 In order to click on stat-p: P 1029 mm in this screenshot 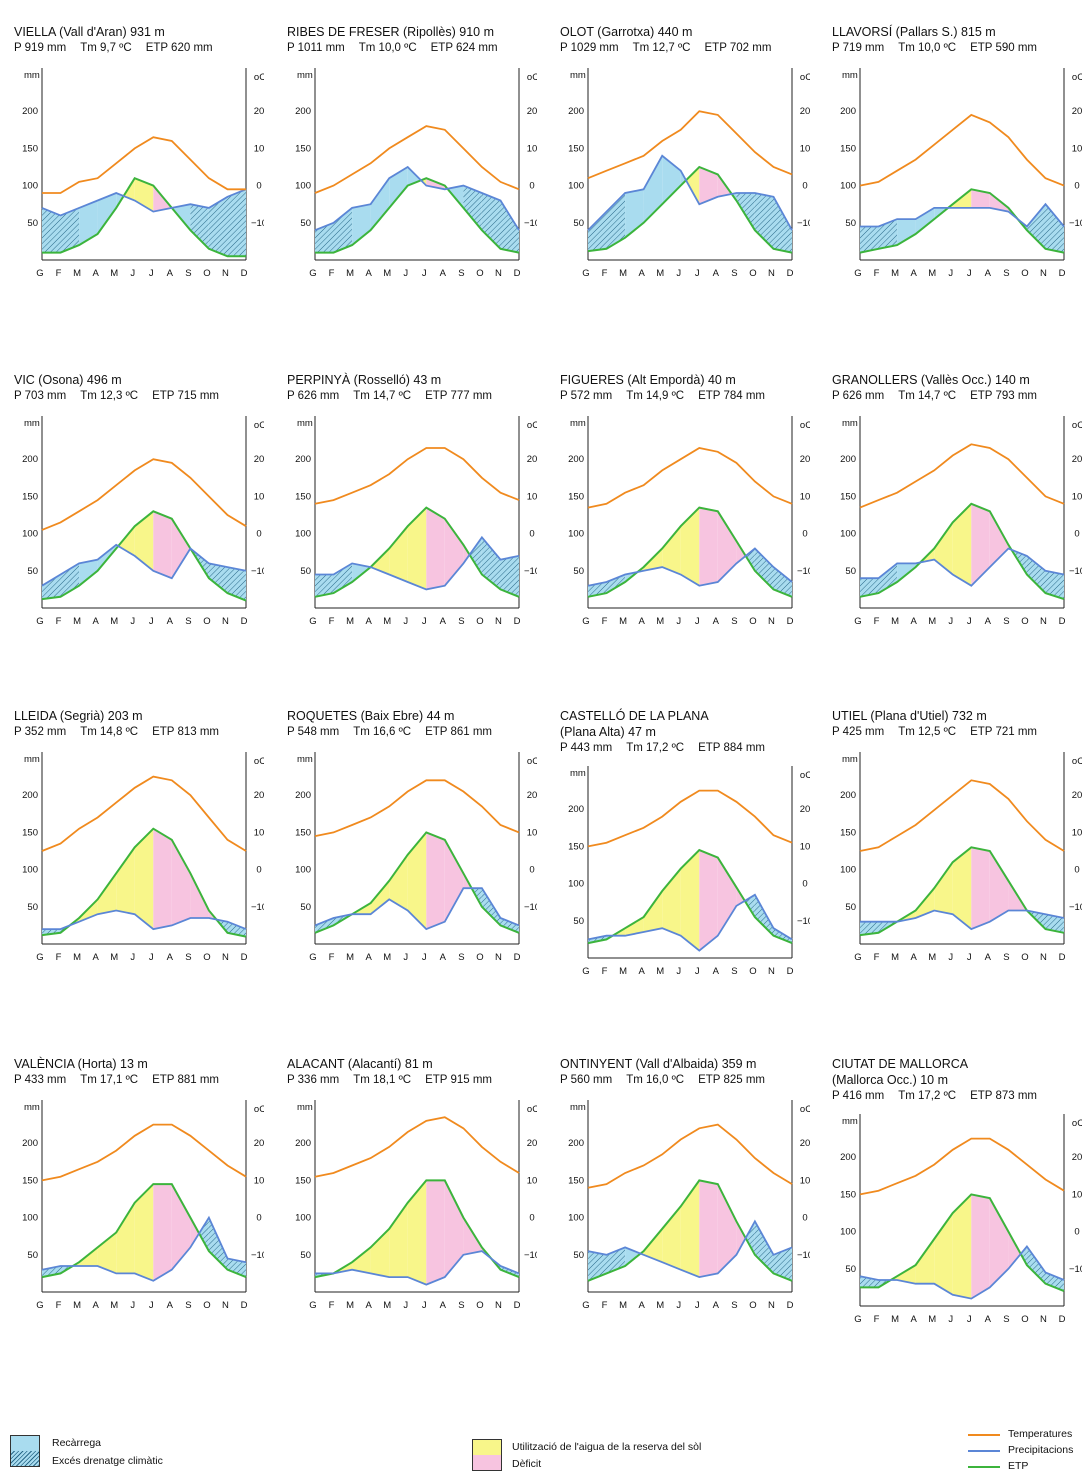, I will do `click(589, 48)`.